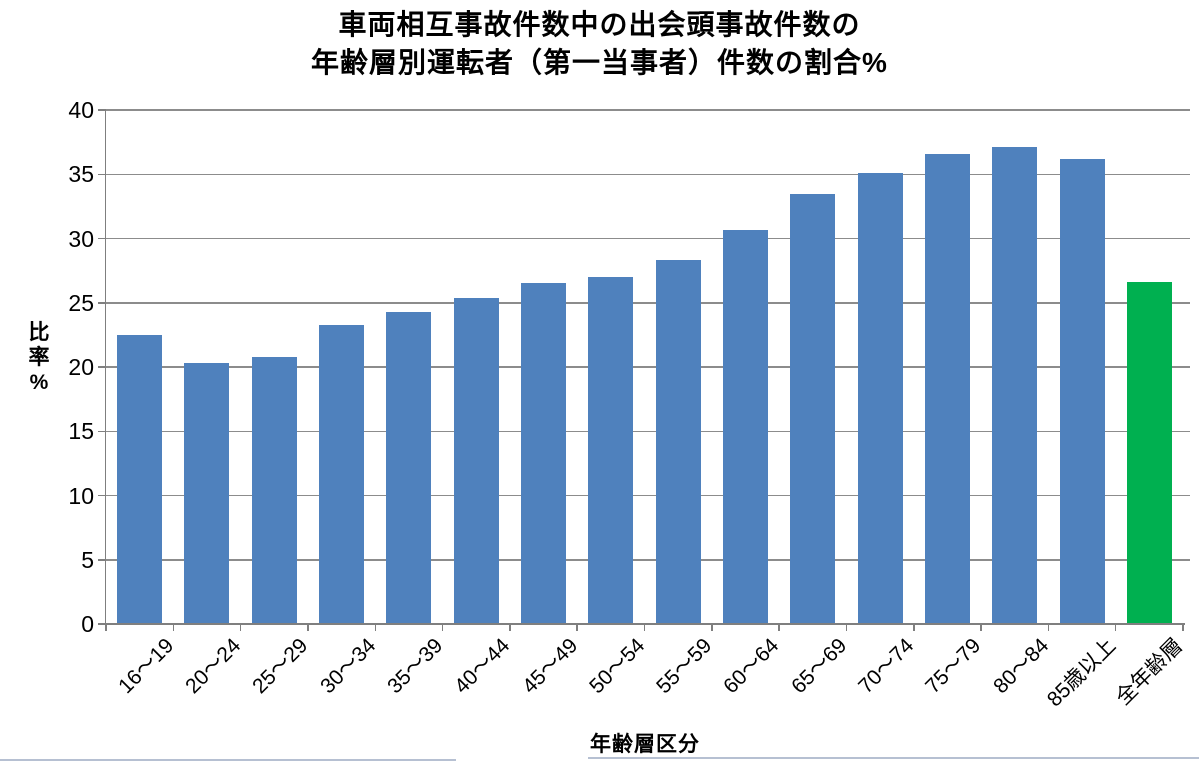 This screenshot has height=762, width=1199. What do you see at coordinates (39, 382) in the screenshot?
I see `y-axis-title-char: %` at bounding box center [39, 382].